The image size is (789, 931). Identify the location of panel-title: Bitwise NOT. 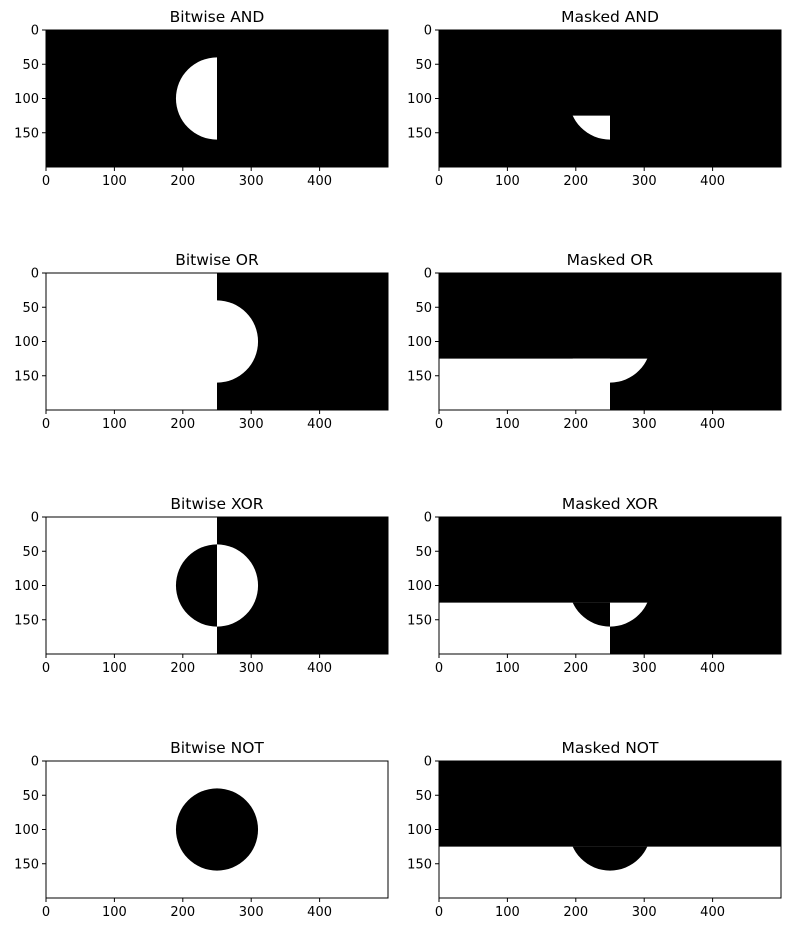
(217, 748).